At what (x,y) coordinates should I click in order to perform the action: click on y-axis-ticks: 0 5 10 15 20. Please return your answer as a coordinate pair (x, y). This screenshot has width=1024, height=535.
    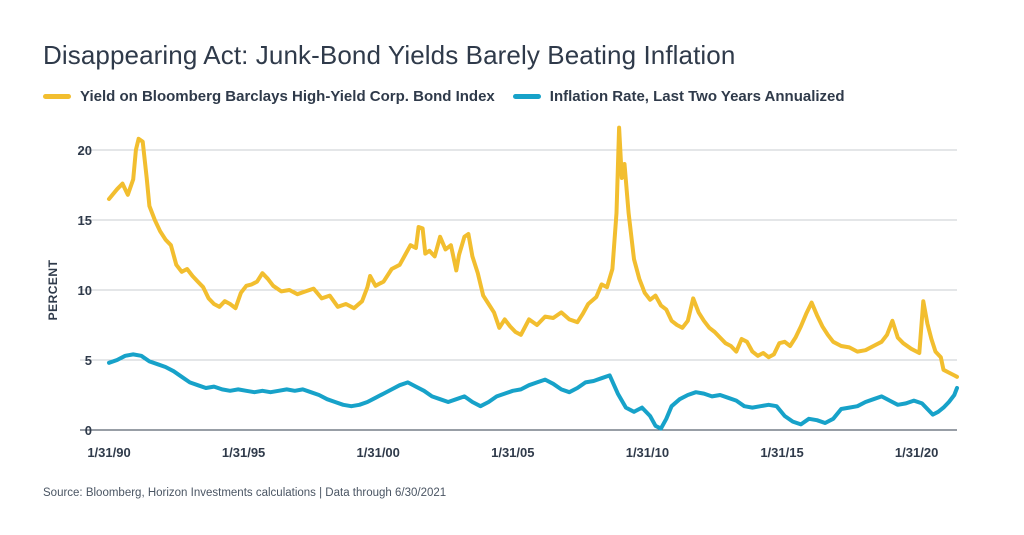
    Looking at the image, I should click on (85, 290).